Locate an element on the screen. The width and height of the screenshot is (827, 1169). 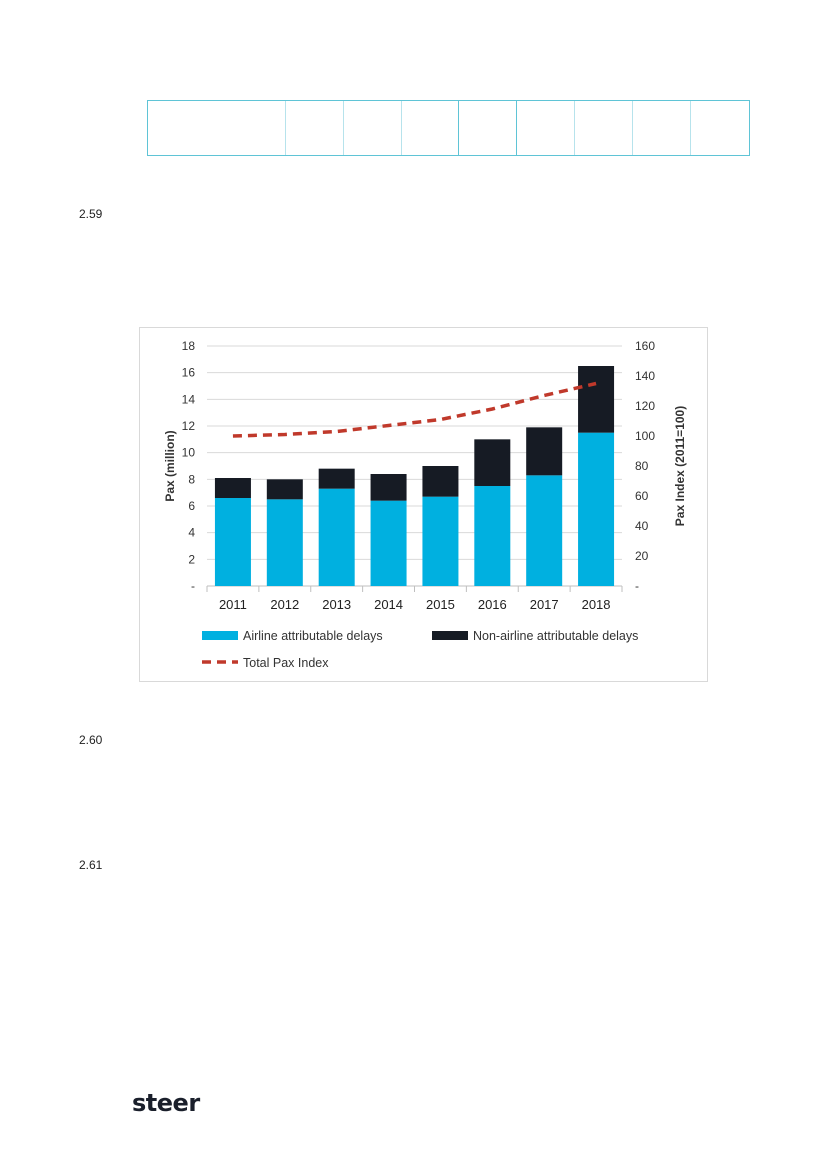
y-tick-label: 6 is located at coordinates (191, 506).